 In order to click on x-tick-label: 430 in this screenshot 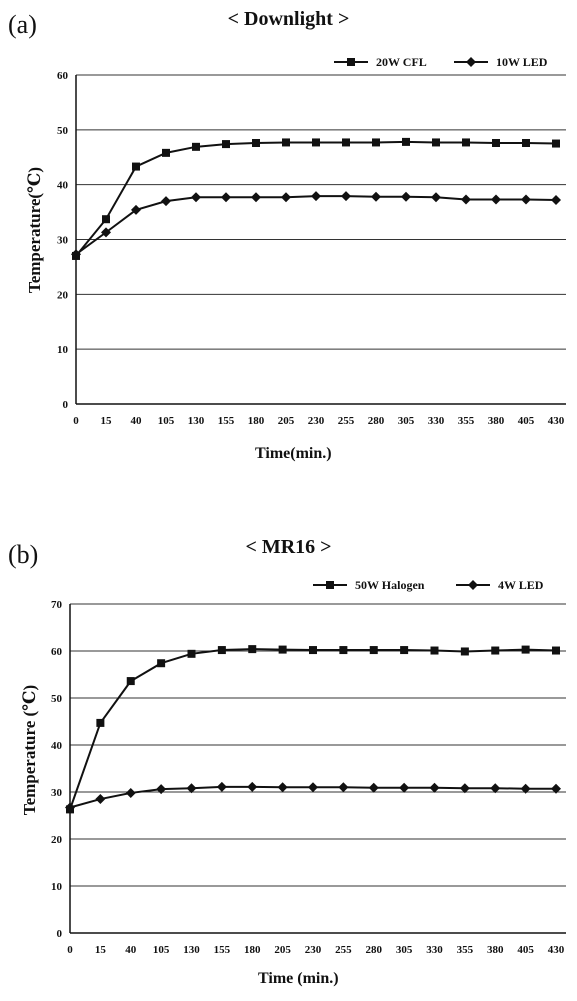, I will do `click(556, 421)`.